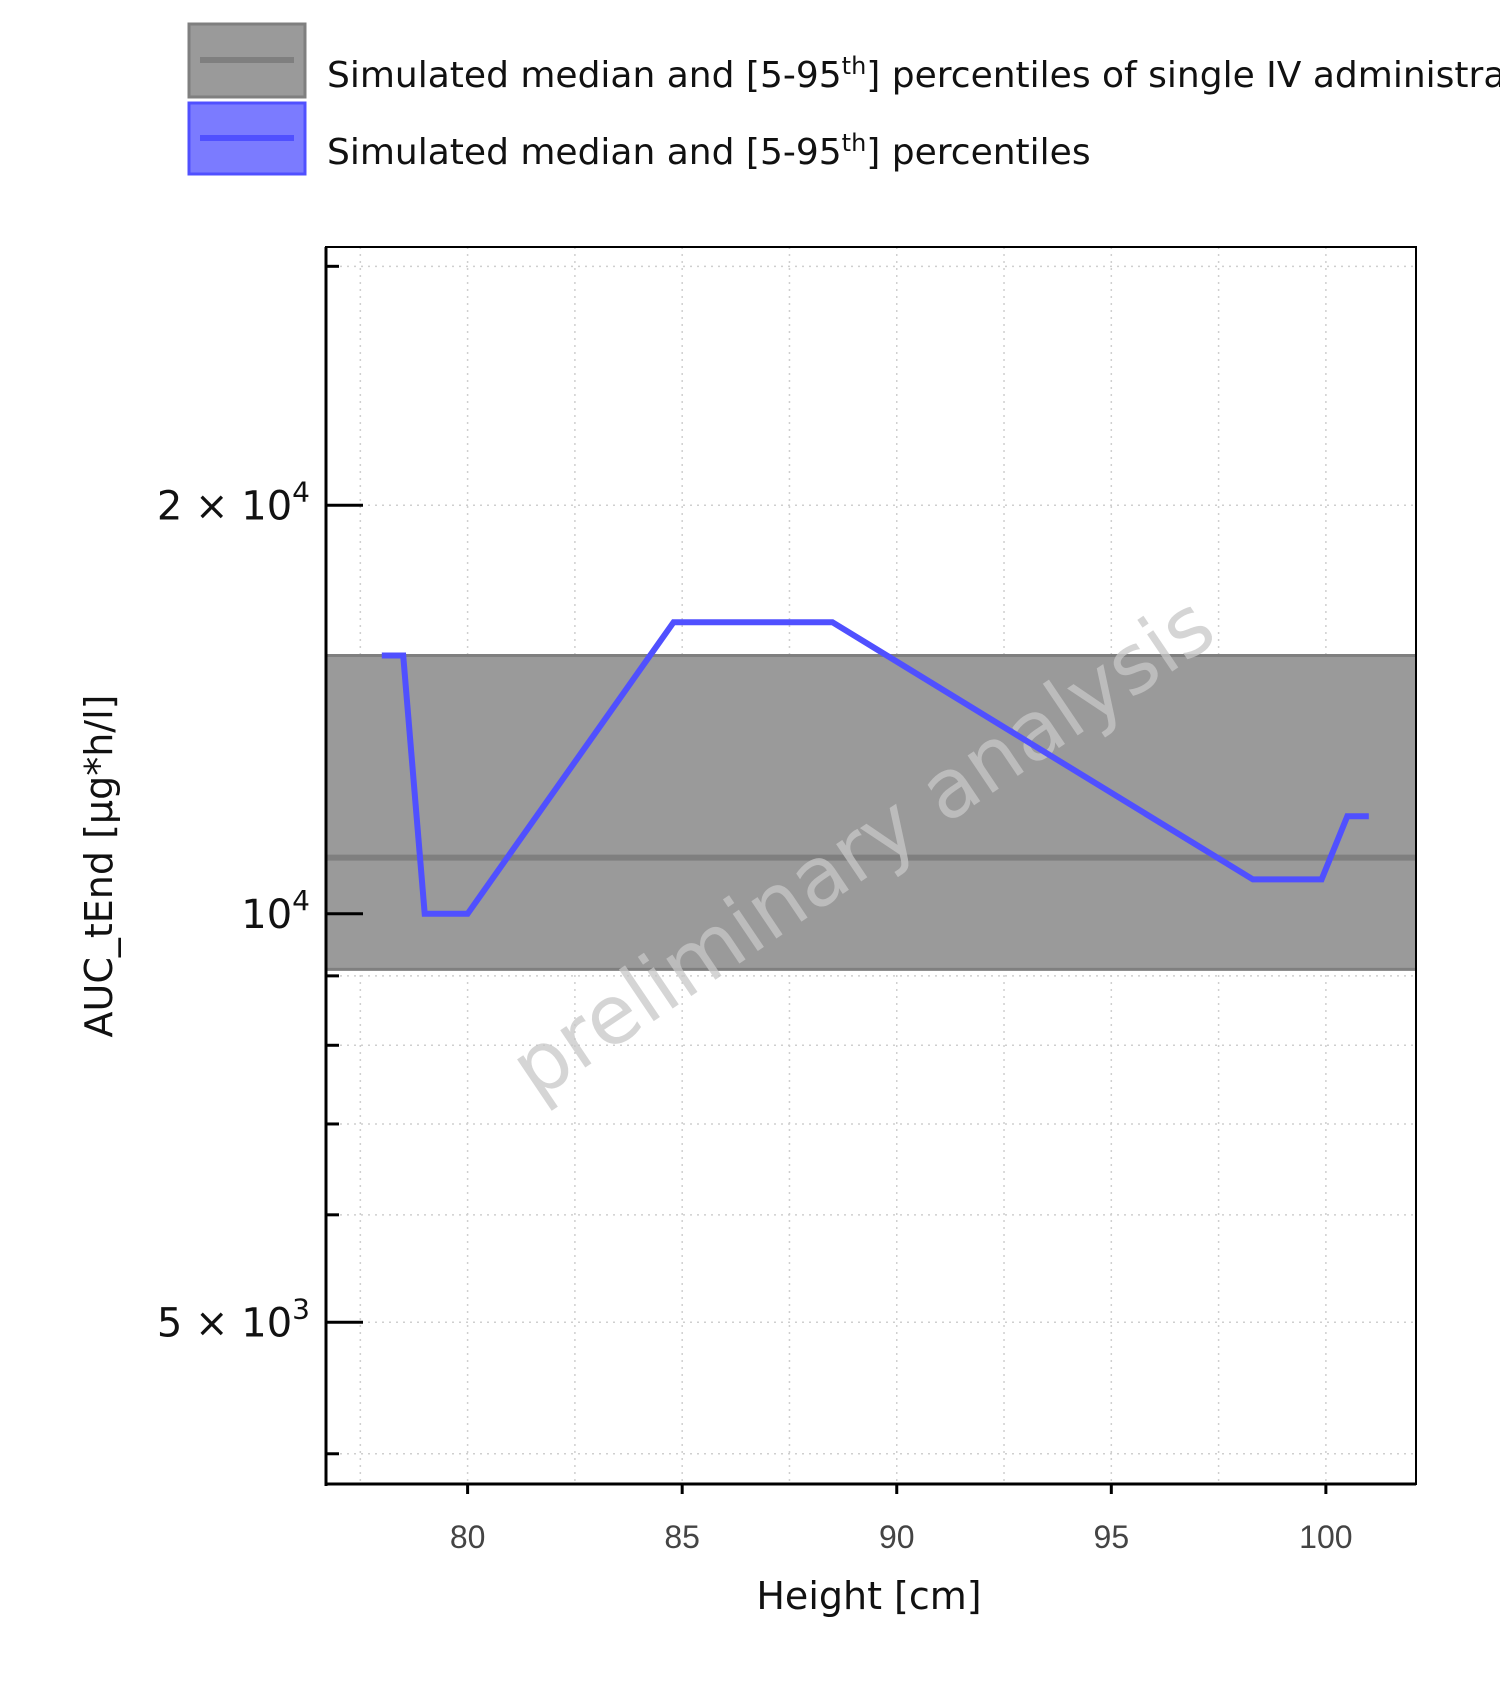 The height and width of the screenshot is (1703, 1500). I want to click on x-tick-label: 100, so click(1325, 1537).